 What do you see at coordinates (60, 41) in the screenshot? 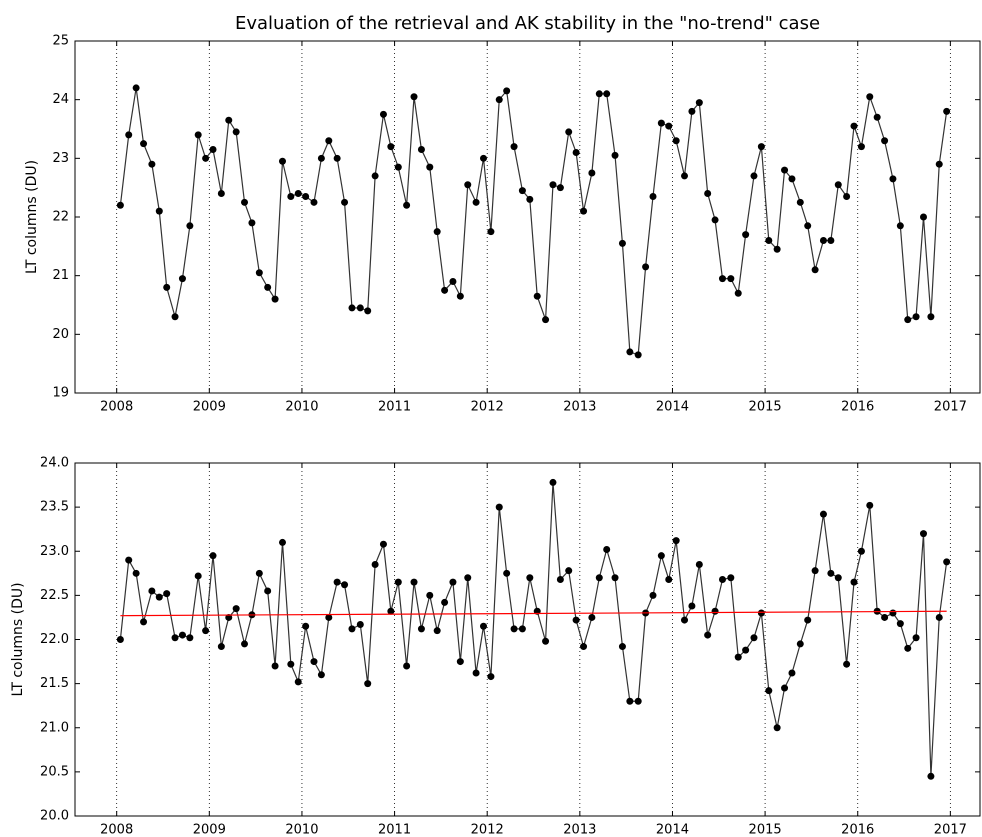
I see `y-tick-label: 25` at bounding box center [60, 41].